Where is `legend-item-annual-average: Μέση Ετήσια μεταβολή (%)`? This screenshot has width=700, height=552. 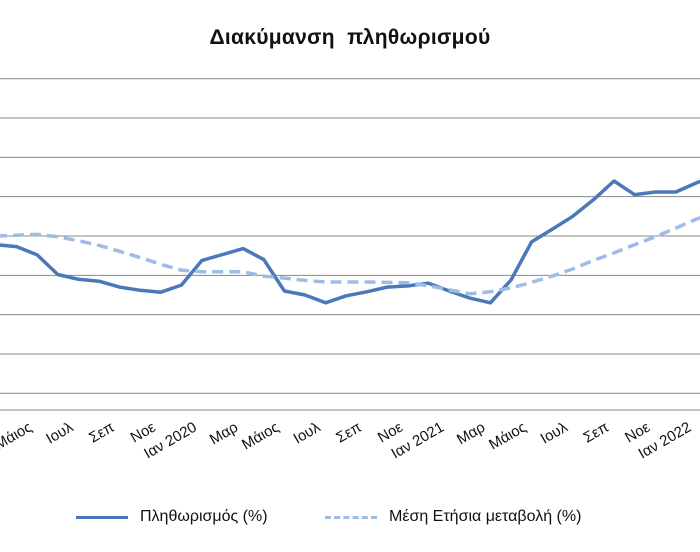 legend-item-annual-average: Μέση Ετήσια μεταβολή (%) is located at coordinates (453, 517).